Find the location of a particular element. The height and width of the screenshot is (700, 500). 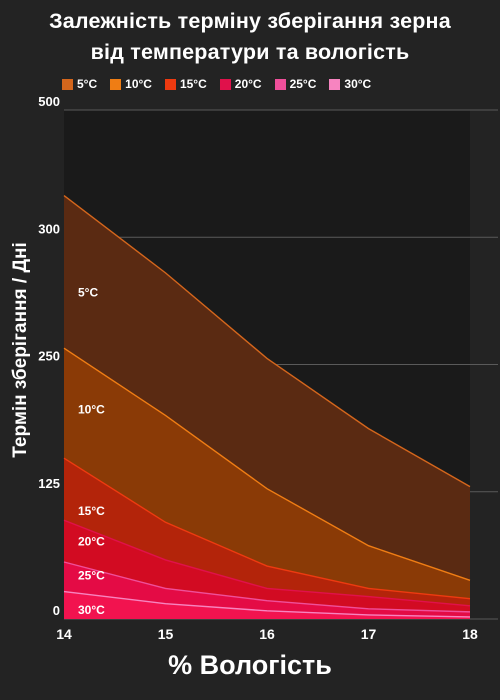

y-tick-label: 0 is located at coordinates (56, 610).